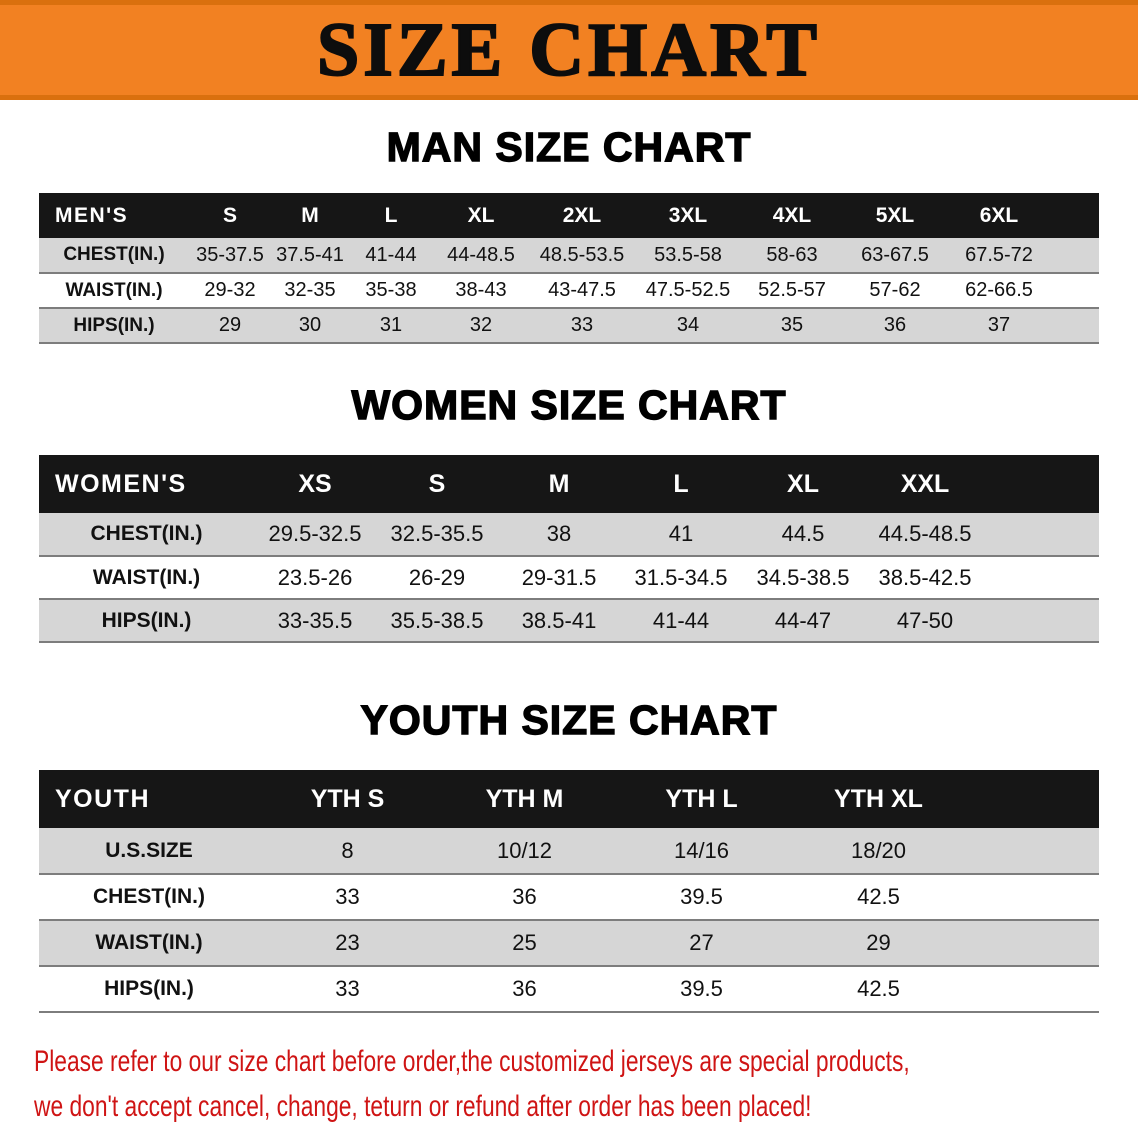 The width and height of the screenshot is (1138, 1132). I want to click on size-cell: 35.5-38.5, so click(437, 620).